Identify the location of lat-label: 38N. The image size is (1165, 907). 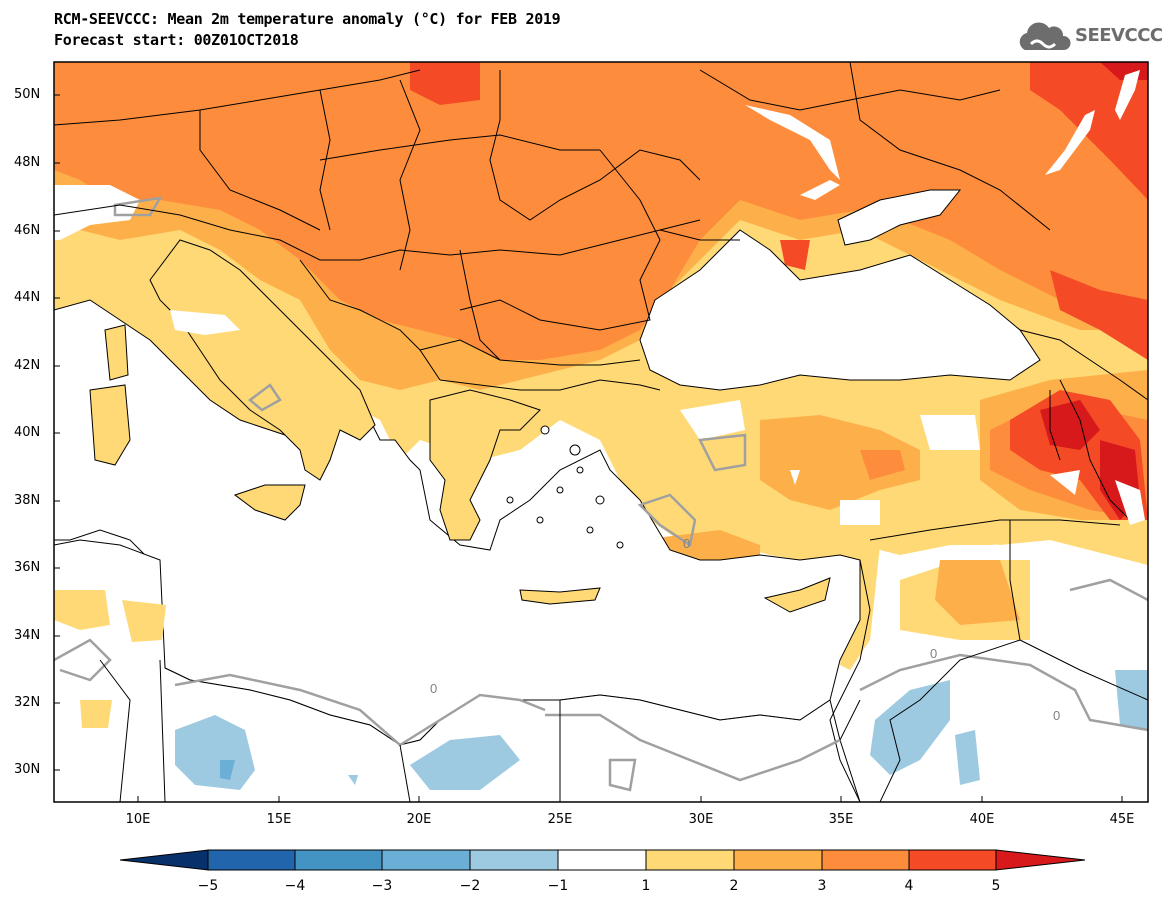
(27, 500).